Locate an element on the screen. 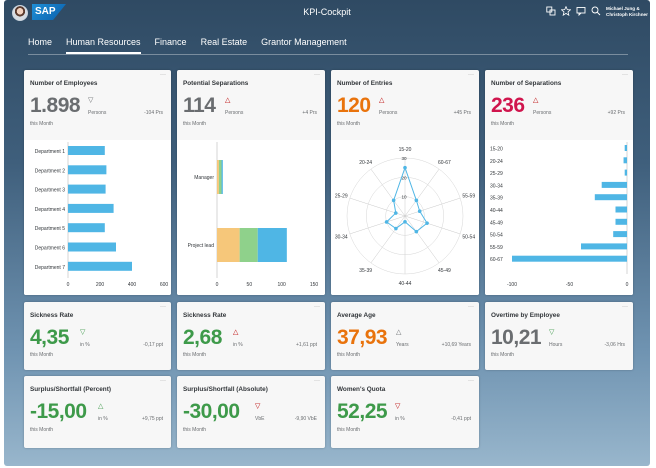  tab-human-resources: Human Resources is located at coordinates (103, 45).